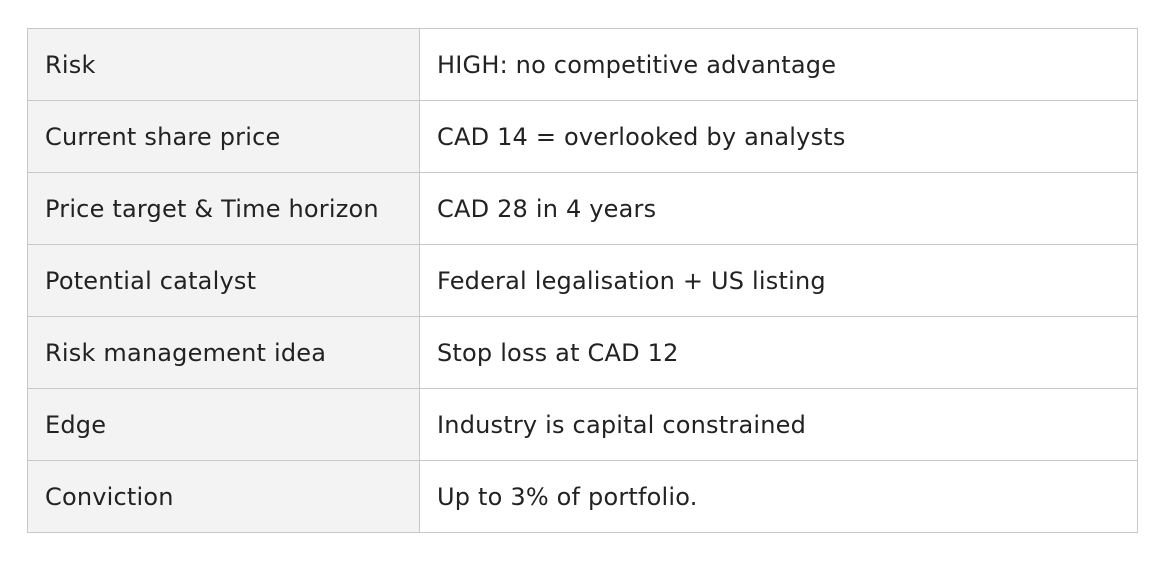 The image size is (1169, 561). I want to click on row-value: Up to 3% of portfolio., so click(778, 496).